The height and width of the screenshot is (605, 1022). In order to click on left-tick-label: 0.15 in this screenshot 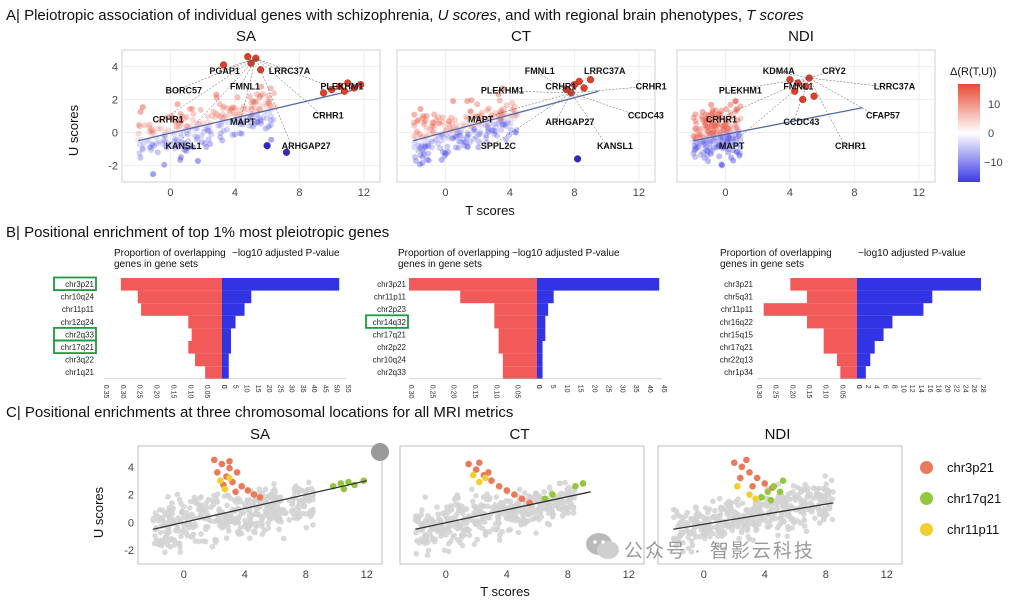, I will do `click(172, 392)`.